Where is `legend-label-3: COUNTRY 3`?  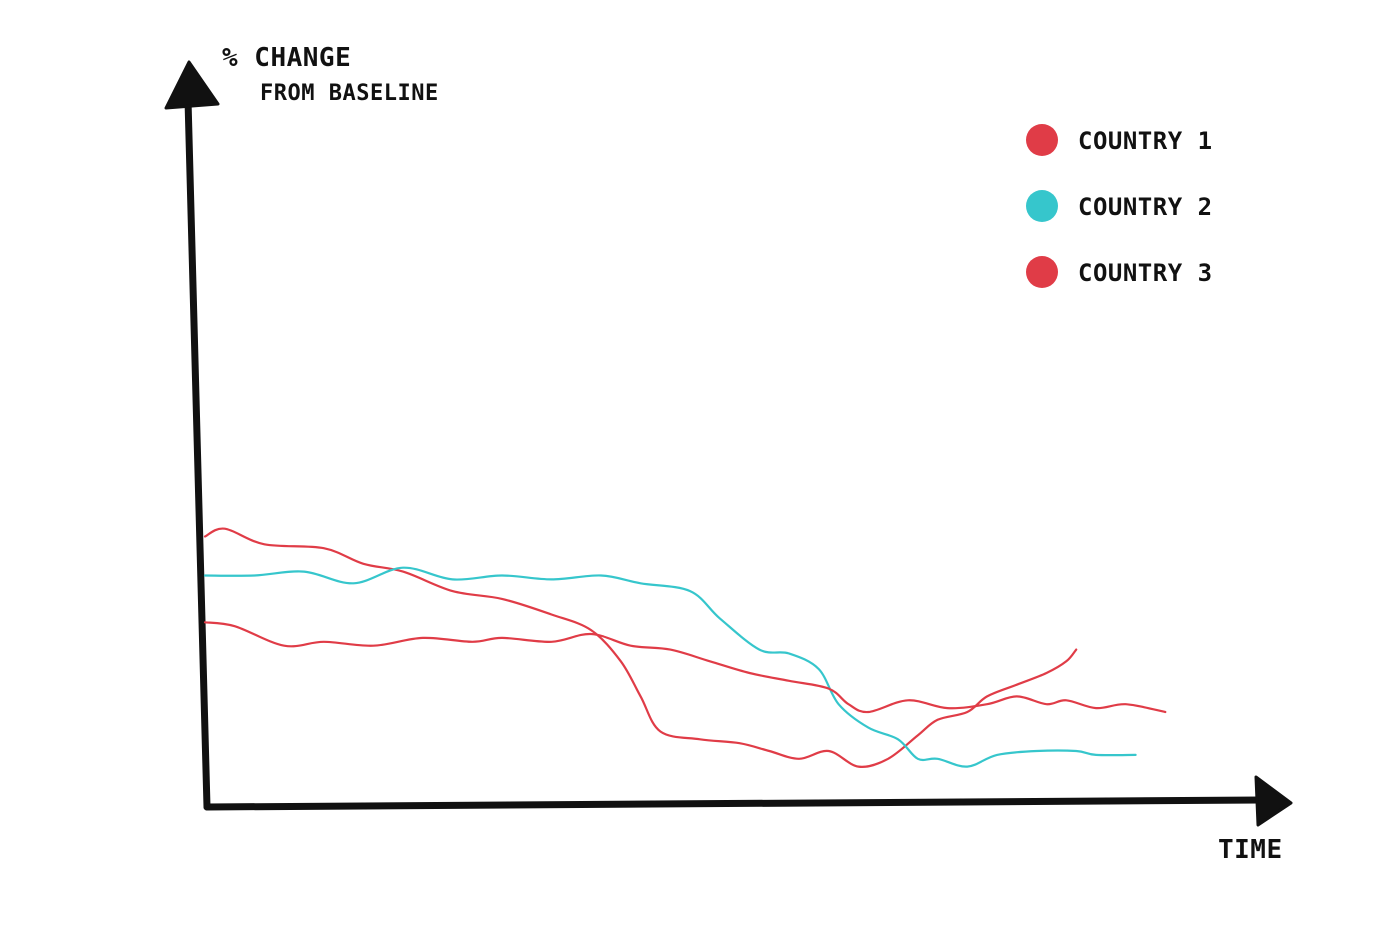
legend-label-3: COUNTRY 3 is located at coordinates (1145, 273).